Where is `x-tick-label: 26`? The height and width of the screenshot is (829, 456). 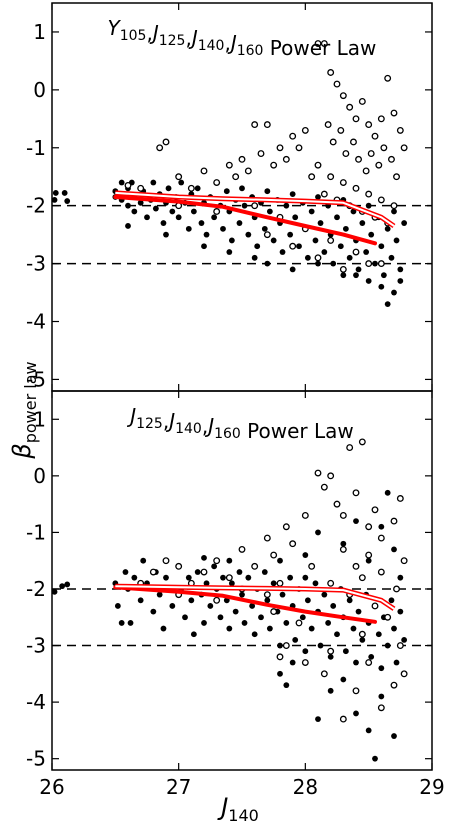
x-tick-label: 26 is located at coordinates (51, 787).